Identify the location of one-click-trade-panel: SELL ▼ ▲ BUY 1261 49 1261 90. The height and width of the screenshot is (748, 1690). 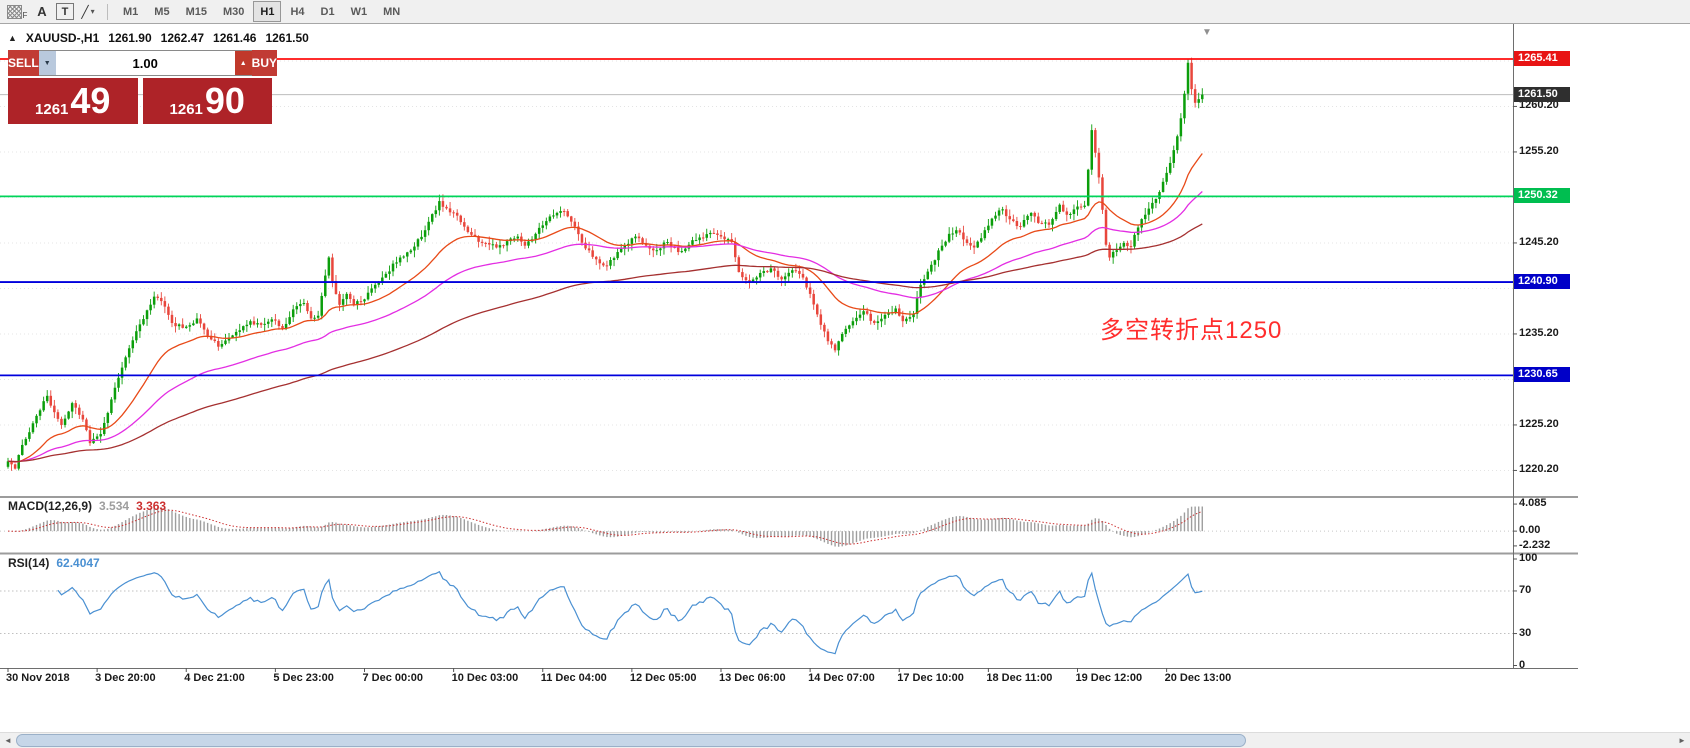
(143, 87).